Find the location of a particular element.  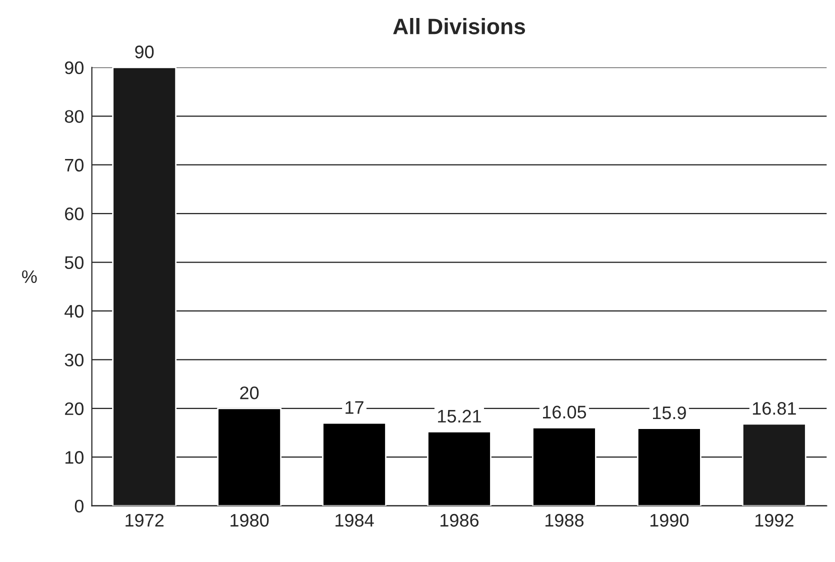

x-tick-label: 1980 is located at coordinates (249, 520).